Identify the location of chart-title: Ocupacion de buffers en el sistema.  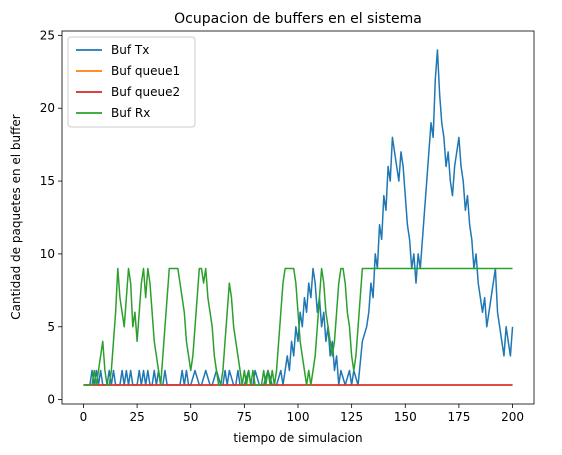
(298, 19).